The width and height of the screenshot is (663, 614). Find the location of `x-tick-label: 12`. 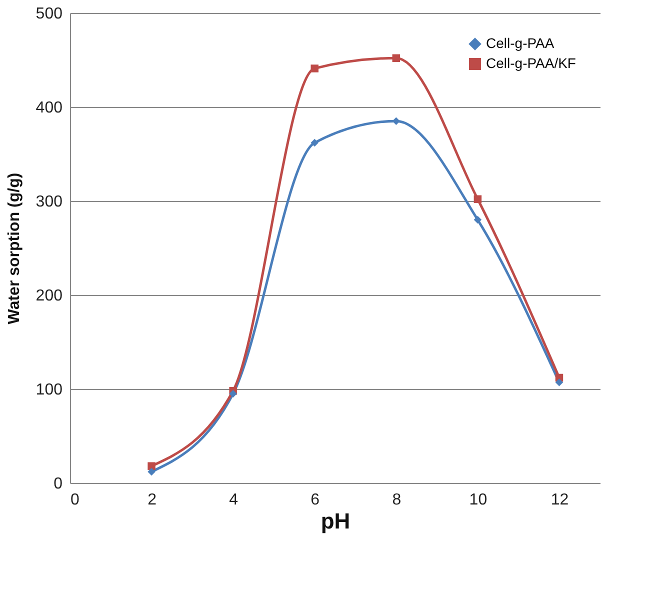

x-tick-label: 12 is located at coordinates (559, 500).